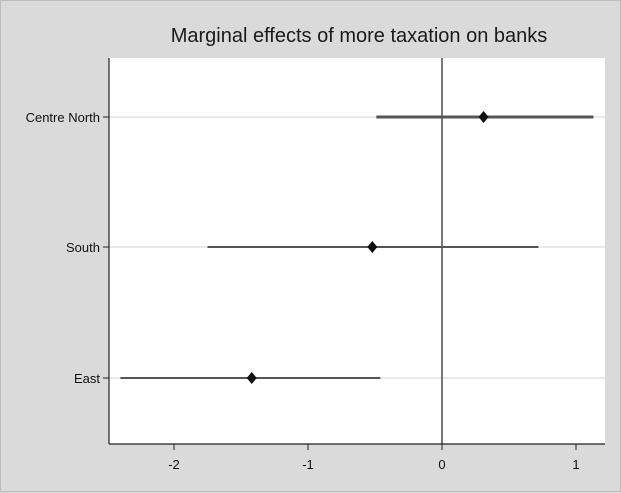 The image size is (621, 493). Describe the element at coordinates (63, 117) in the screenshot. I see `y-tick-label-0: Centre North` at that location.